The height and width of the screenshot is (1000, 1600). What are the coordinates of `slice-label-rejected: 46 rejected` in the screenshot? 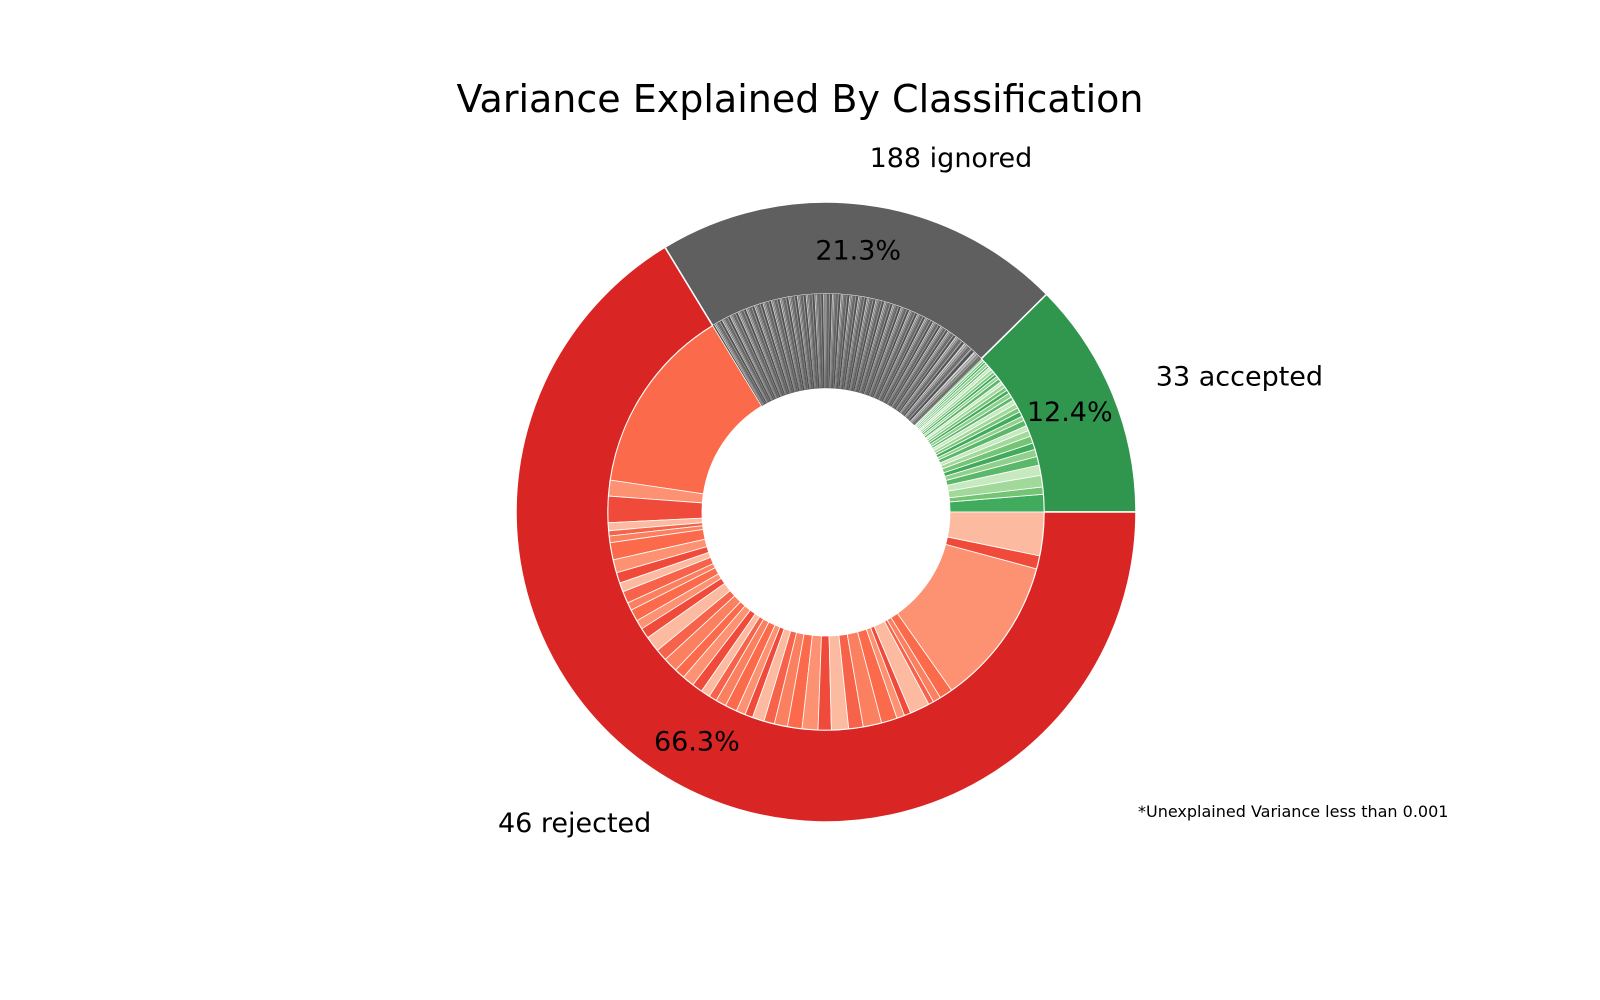 It's located at (574, 823).